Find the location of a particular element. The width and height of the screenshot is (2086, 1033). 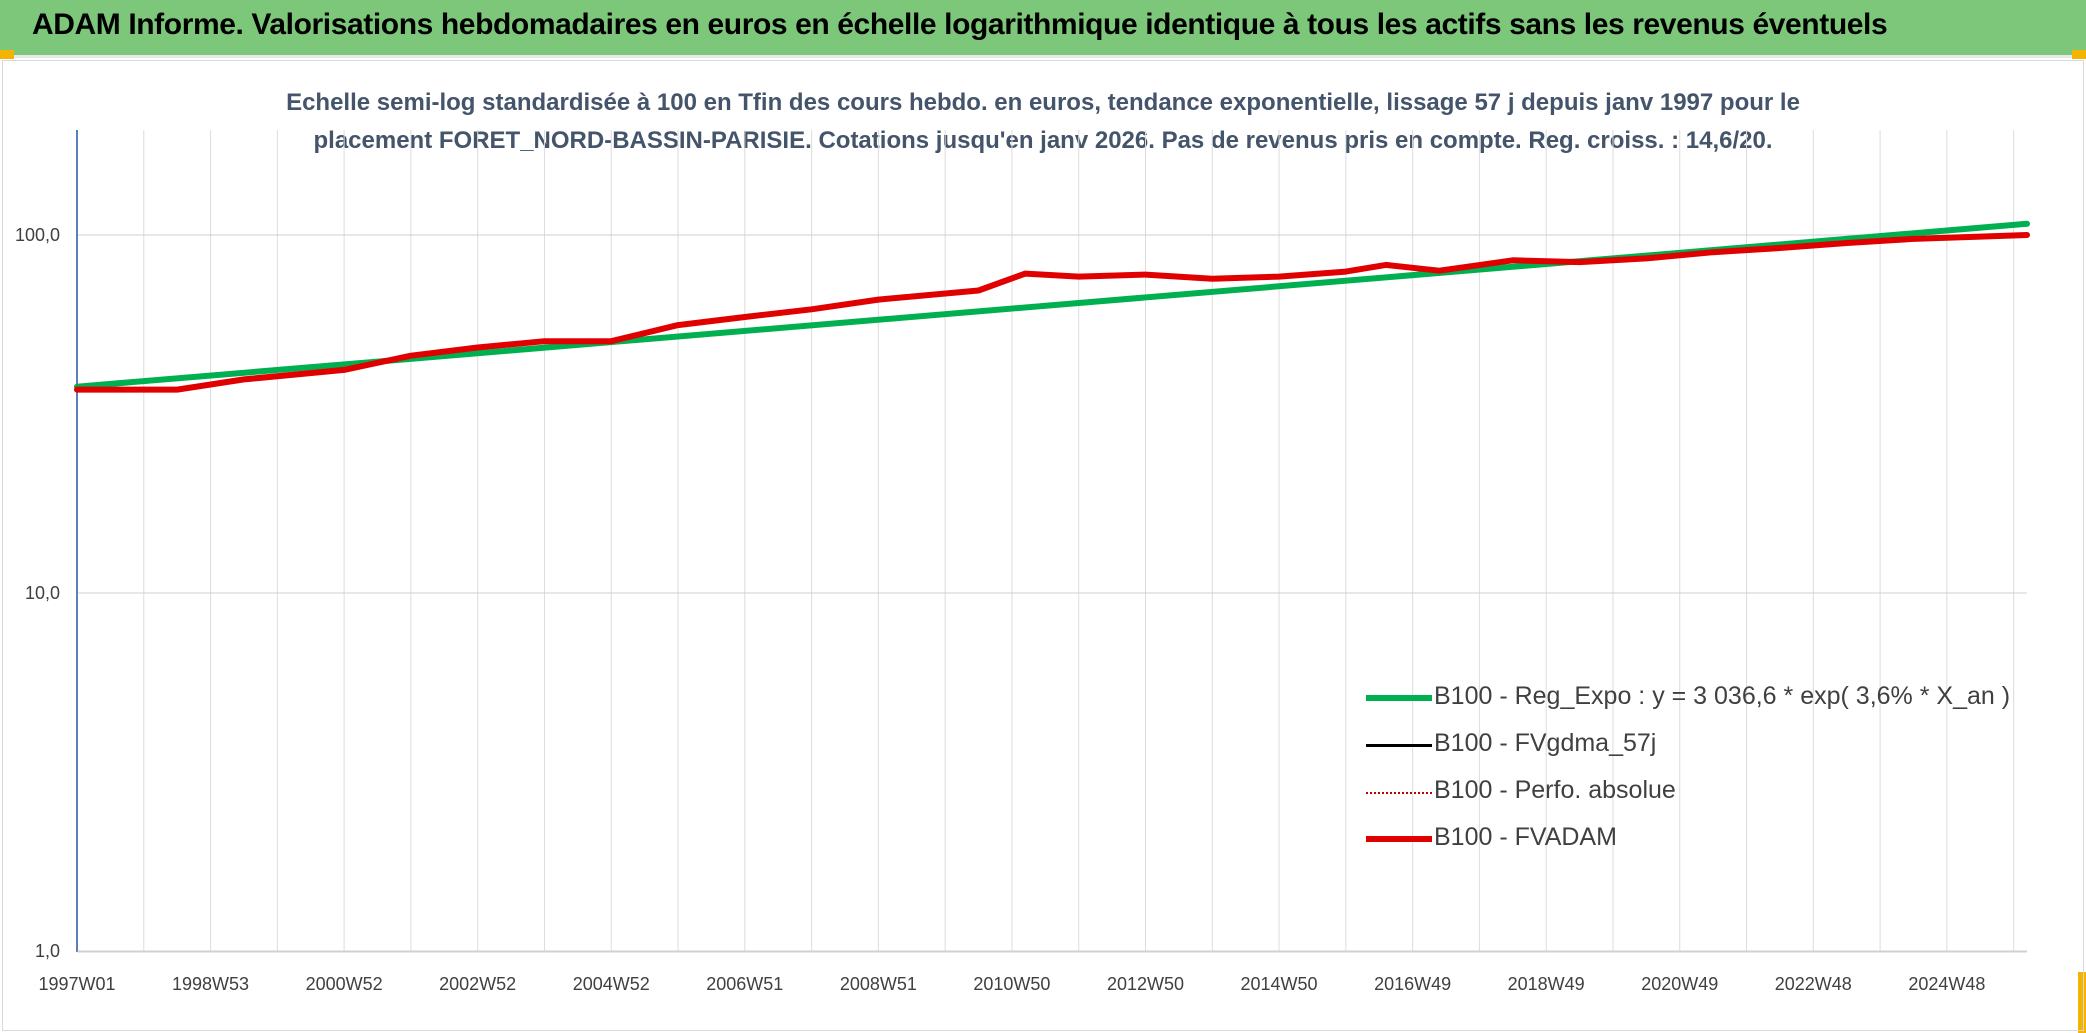

x-tick-label: 2006W51 is located at coordinates (744, 984).